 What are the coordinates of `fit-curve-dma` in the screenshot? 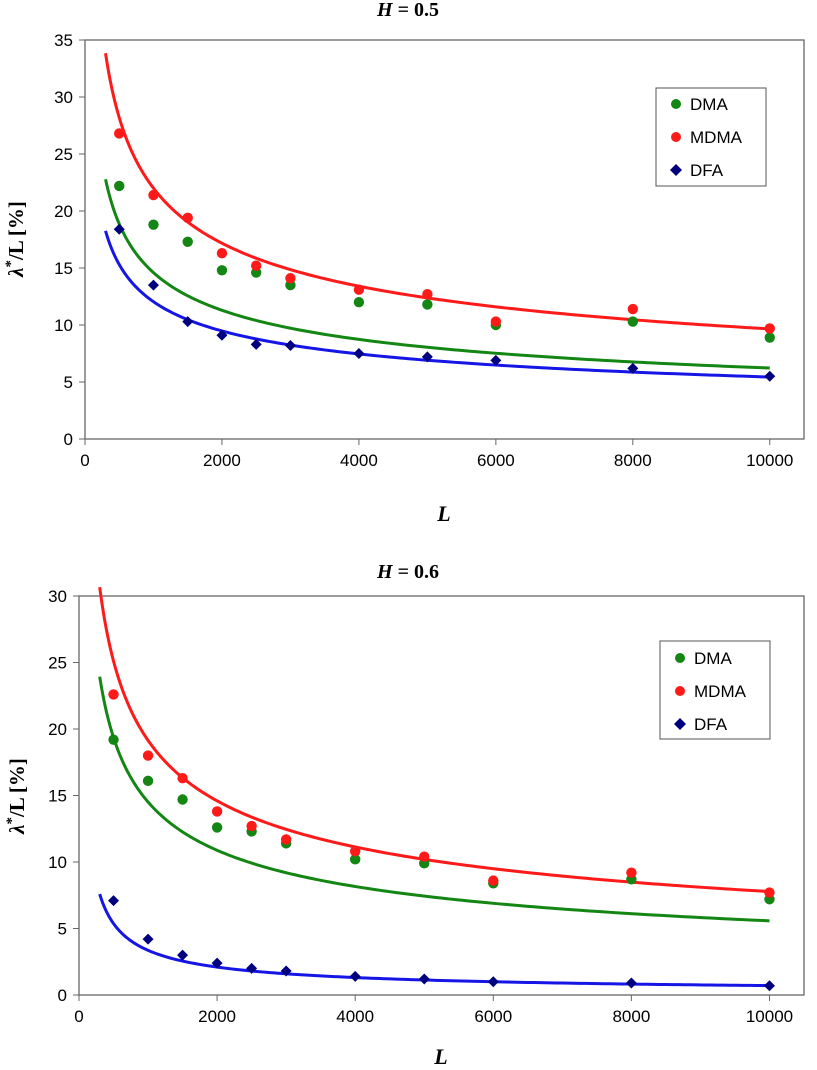 It's located at (437, 274).